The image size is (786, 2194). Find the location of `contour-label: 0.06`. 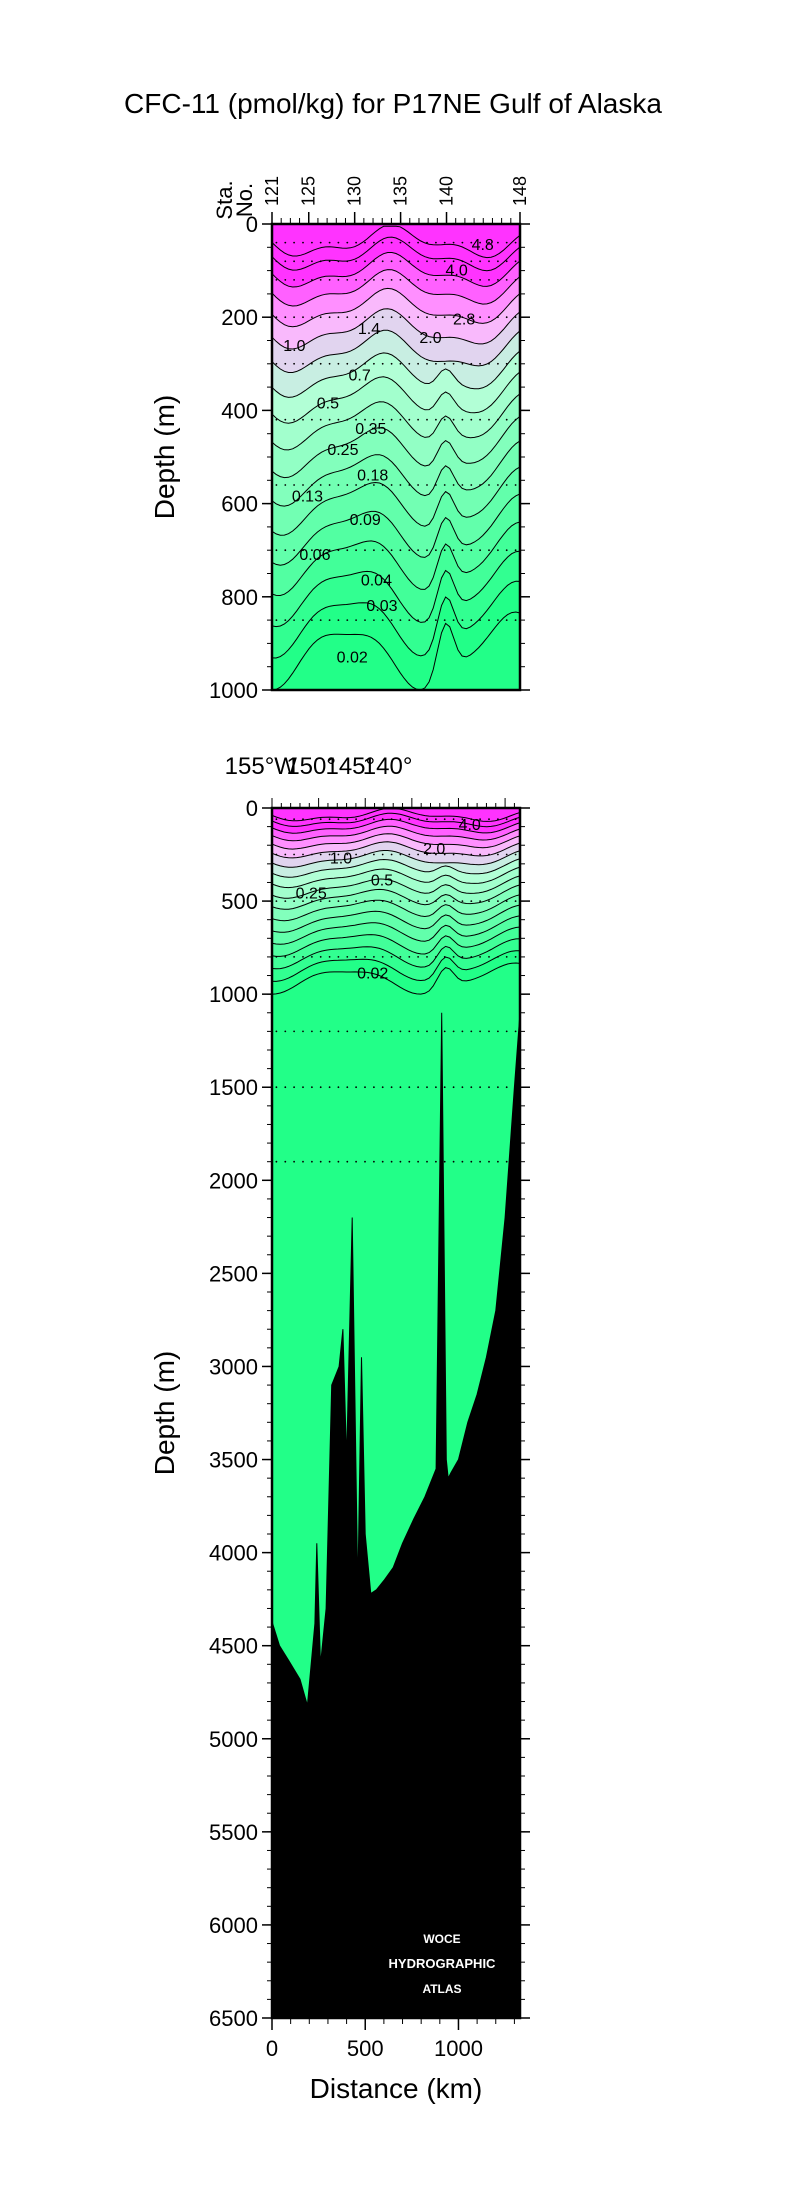

contour-label: 0.06 is located at coordinates (314, 555).